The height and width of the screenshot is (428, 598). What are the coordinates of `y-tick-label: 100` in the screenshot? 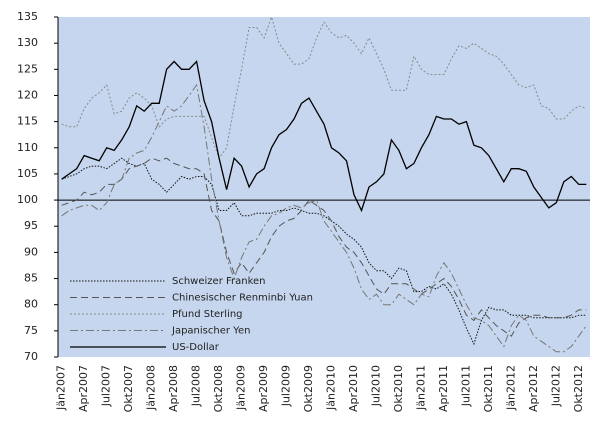 It's located at (27, 199).